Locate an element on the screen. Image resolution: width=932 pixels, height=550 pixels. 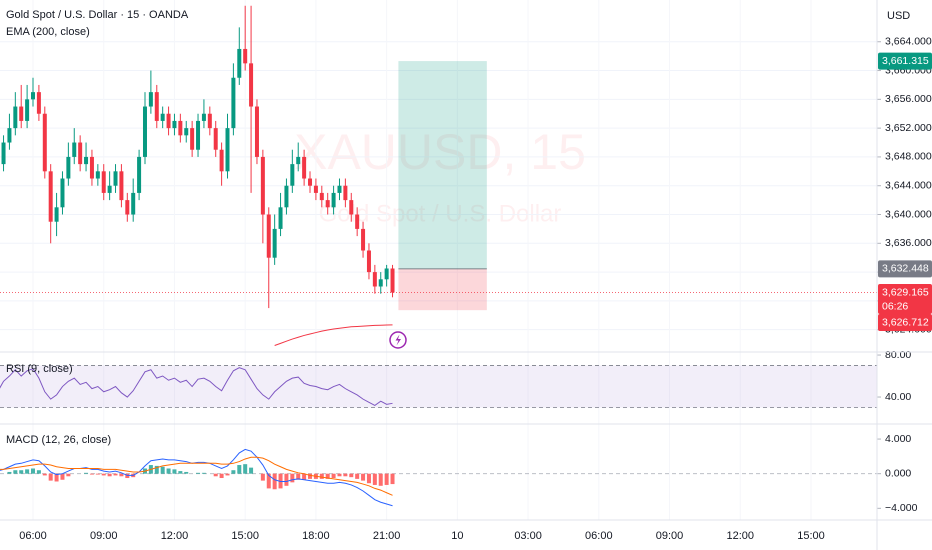
alert-bolt is located at coordinates (398, 340).